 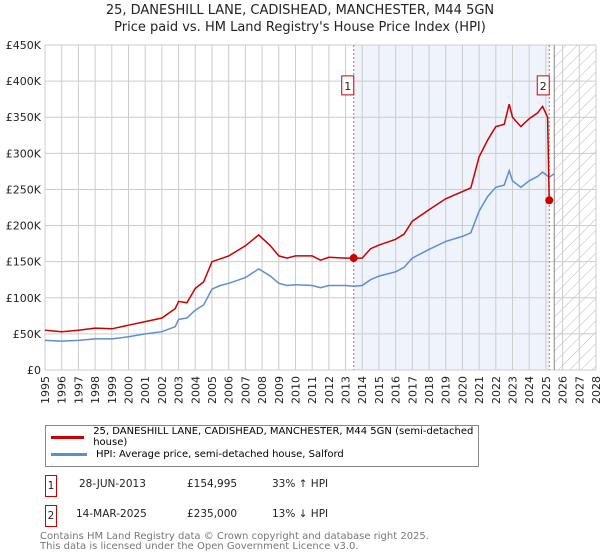 I want to click on x-tick-label: 2012, so click(x=329, y=390).